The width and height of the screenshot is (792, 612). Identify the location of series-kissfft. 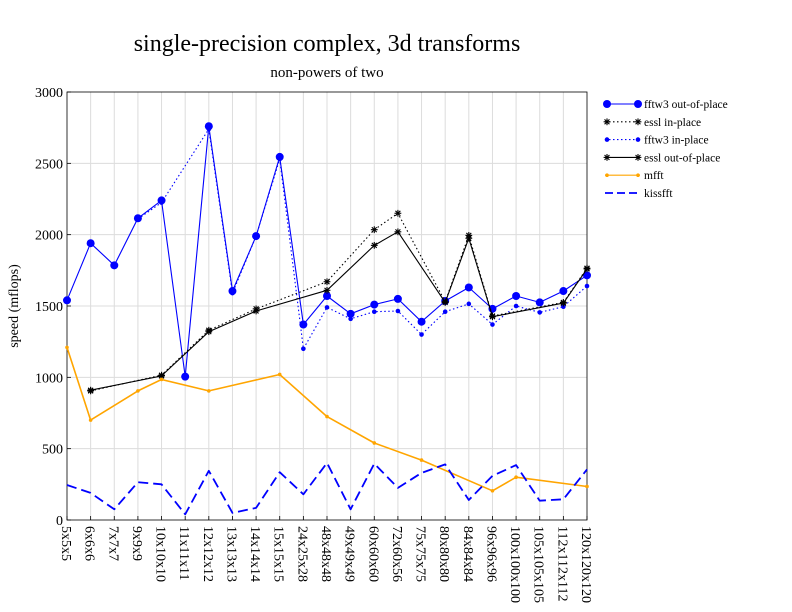
(327, 488).